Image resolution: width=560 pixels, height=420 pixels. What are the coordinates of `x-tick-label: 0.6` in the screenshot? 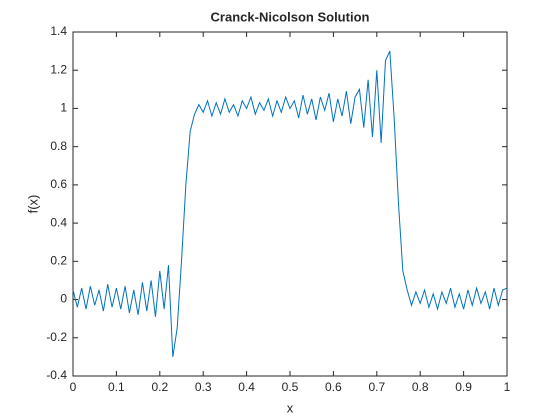 It's located at (333, 387).